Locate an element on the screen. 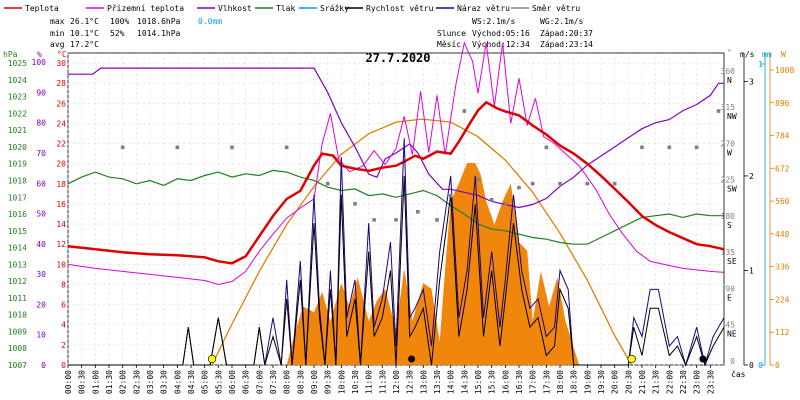 This screenshot has height=400, width=800. x-tick-label: 05:00 is located at coordinates (205, 382).